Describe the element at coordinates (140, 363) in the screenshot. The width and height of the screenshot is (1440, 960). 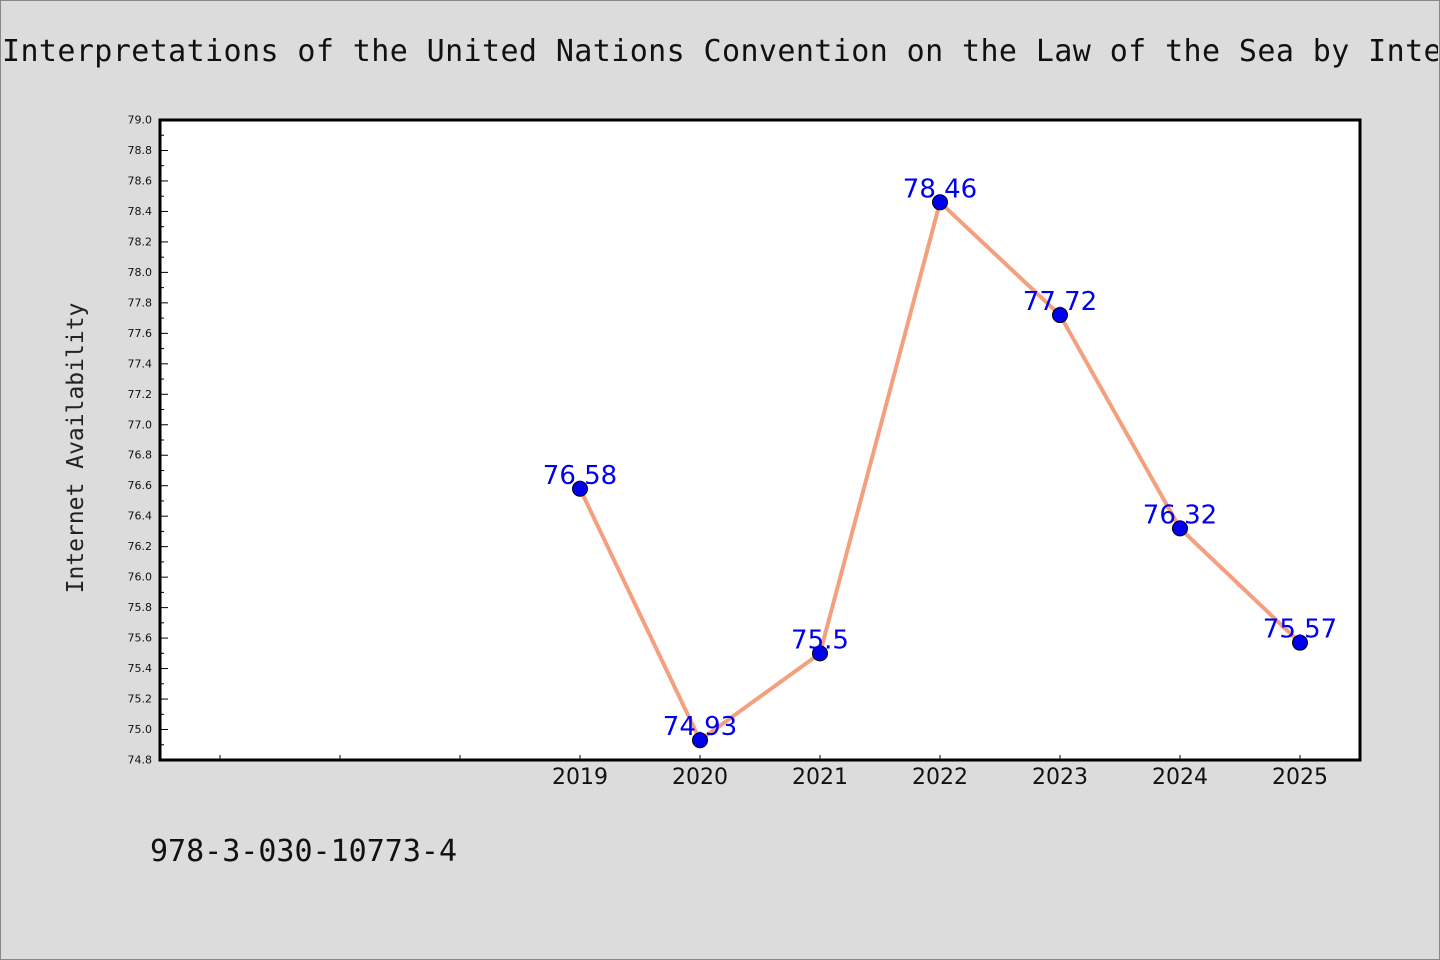
I see `y-tick-label: 77.4` at that location.